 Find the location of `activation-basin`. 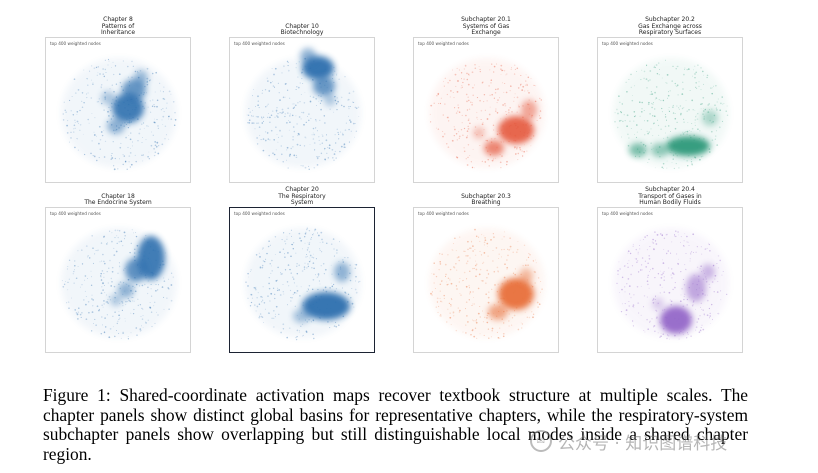

activation-basin is located at coordinates (494, 148).